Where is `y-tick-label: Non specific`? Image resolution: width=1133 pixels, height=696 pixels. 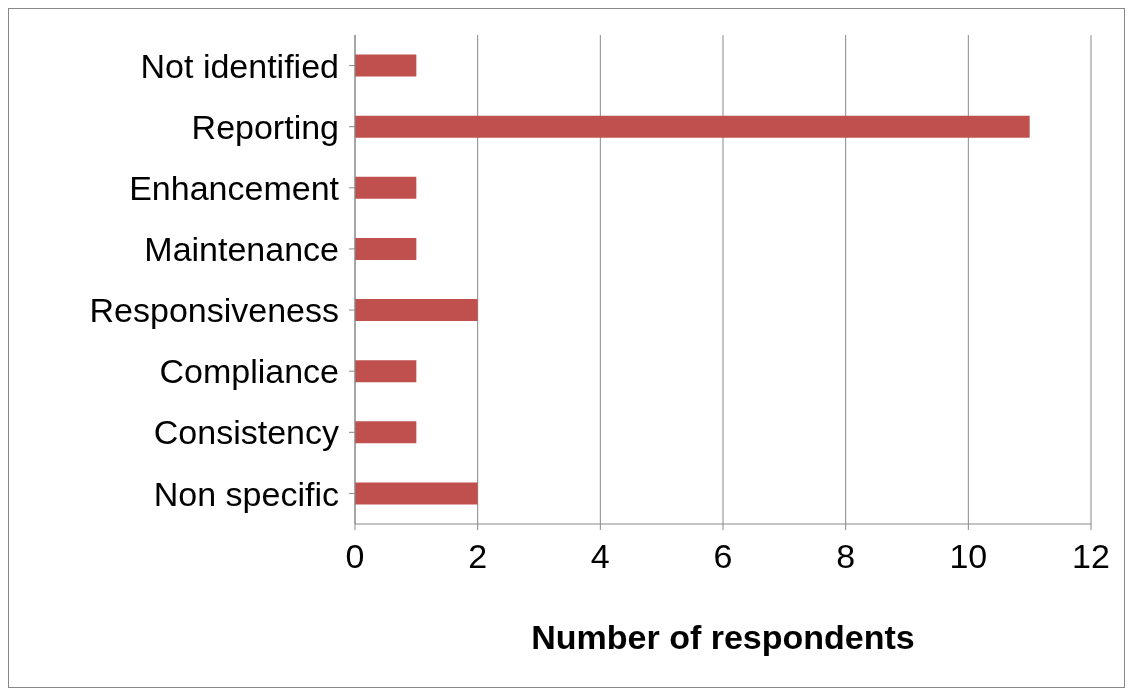 y-tick-label: Non specific is located at coordinates (246, 493).